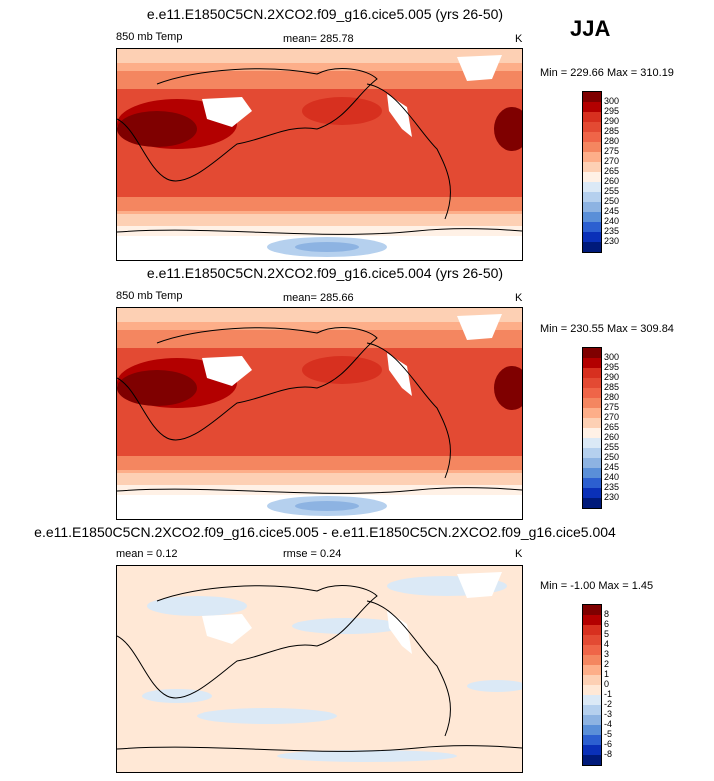 This screenshot has height=781, width=714. I want to click on panel-3-colorbar-labels: 8 6 5 4 3 2 1 0 -1 -2 -3 -4 -5 -6 -8, so click(608, 684).